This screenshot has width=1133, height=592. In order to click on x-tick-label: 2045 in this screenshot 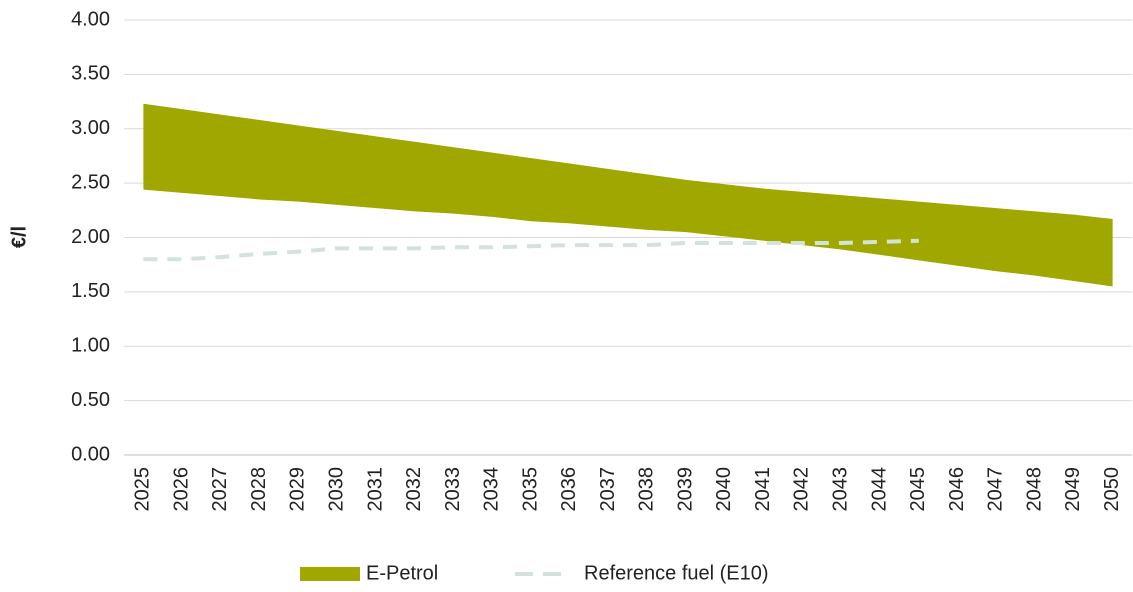, I will do `click(918, 489)`.